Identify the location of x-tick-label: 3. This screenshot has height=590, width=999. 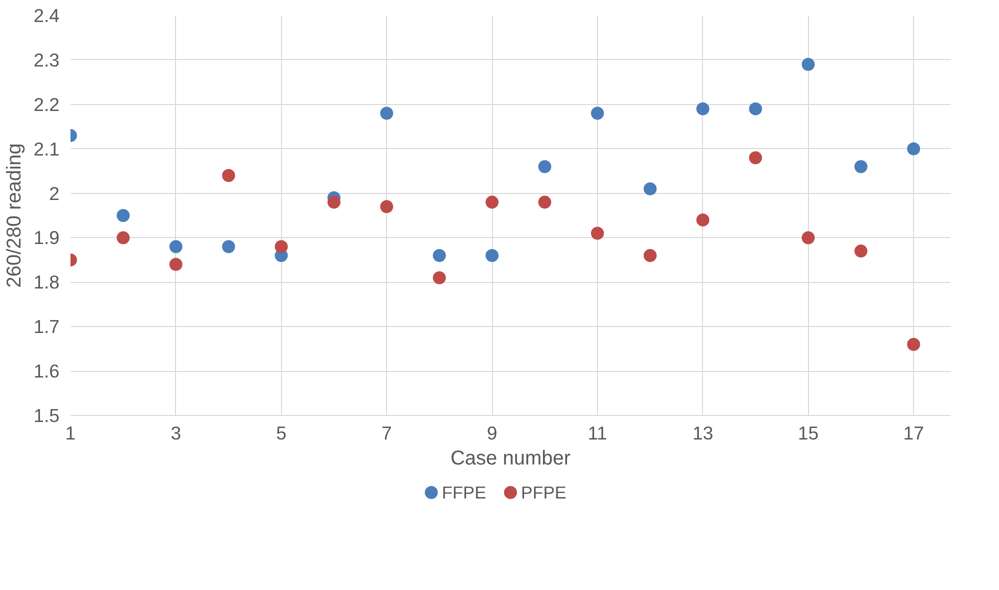
(176, 433).